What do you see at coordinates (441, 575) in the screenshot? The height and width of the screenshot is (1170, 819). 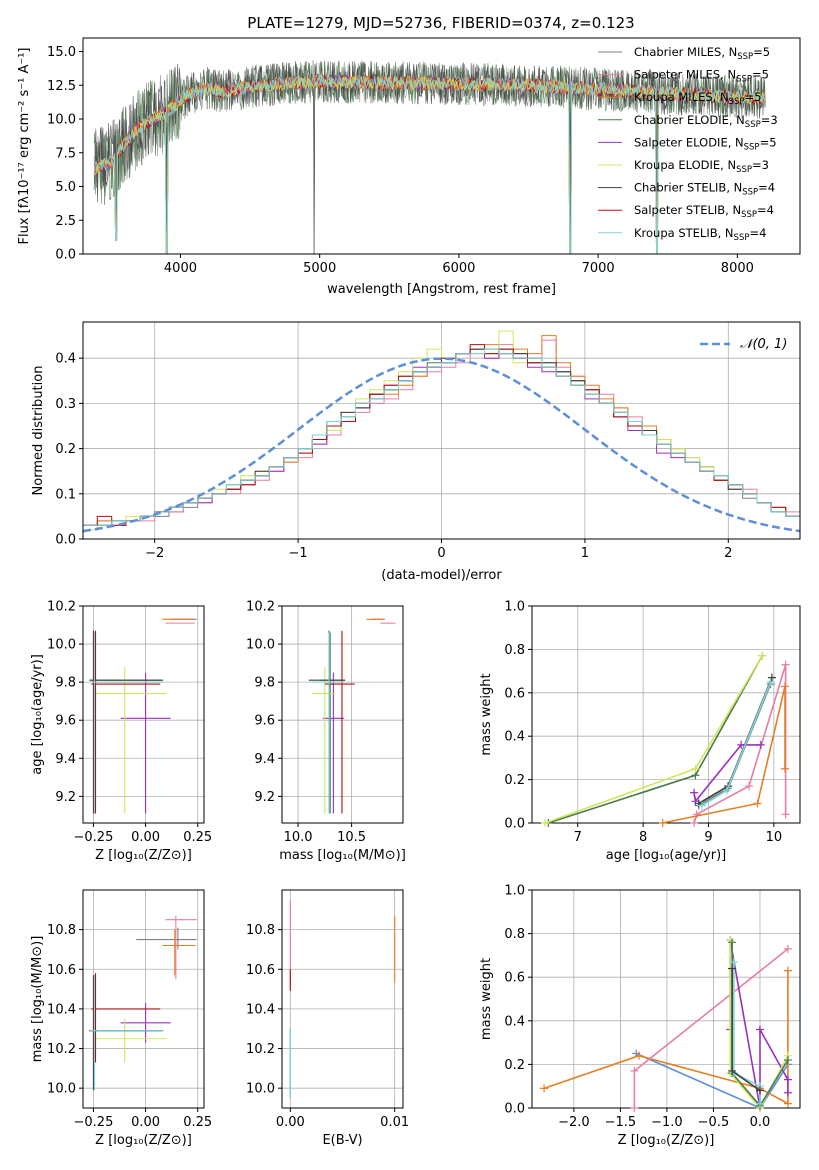 I see `x-axis-label: (data-model)/error` at bounding box center [441, 575].